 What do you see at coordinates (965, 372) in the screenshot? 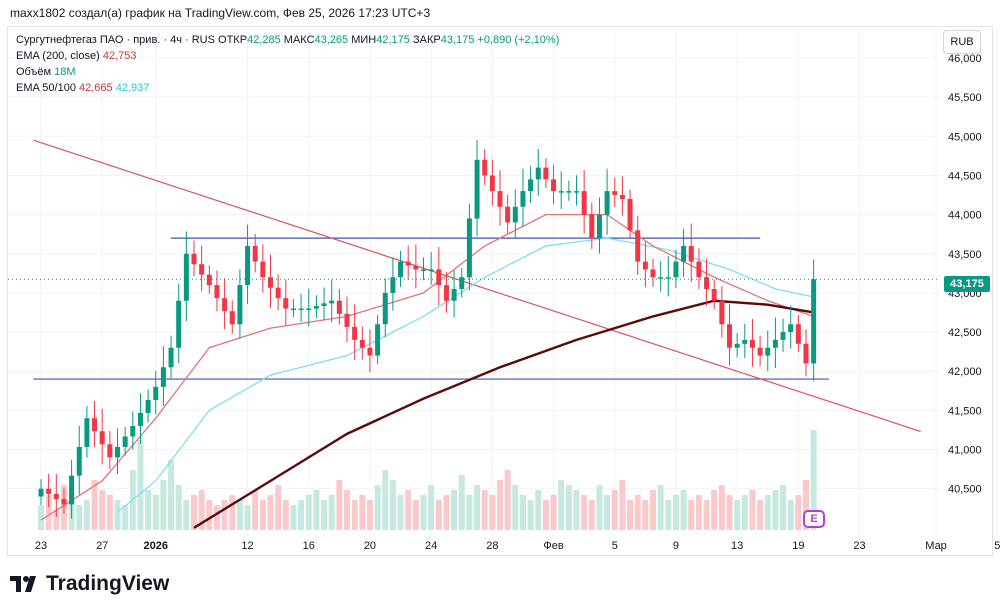
I see `y-tick-label: 42,000` at bounding box center [965, 372].